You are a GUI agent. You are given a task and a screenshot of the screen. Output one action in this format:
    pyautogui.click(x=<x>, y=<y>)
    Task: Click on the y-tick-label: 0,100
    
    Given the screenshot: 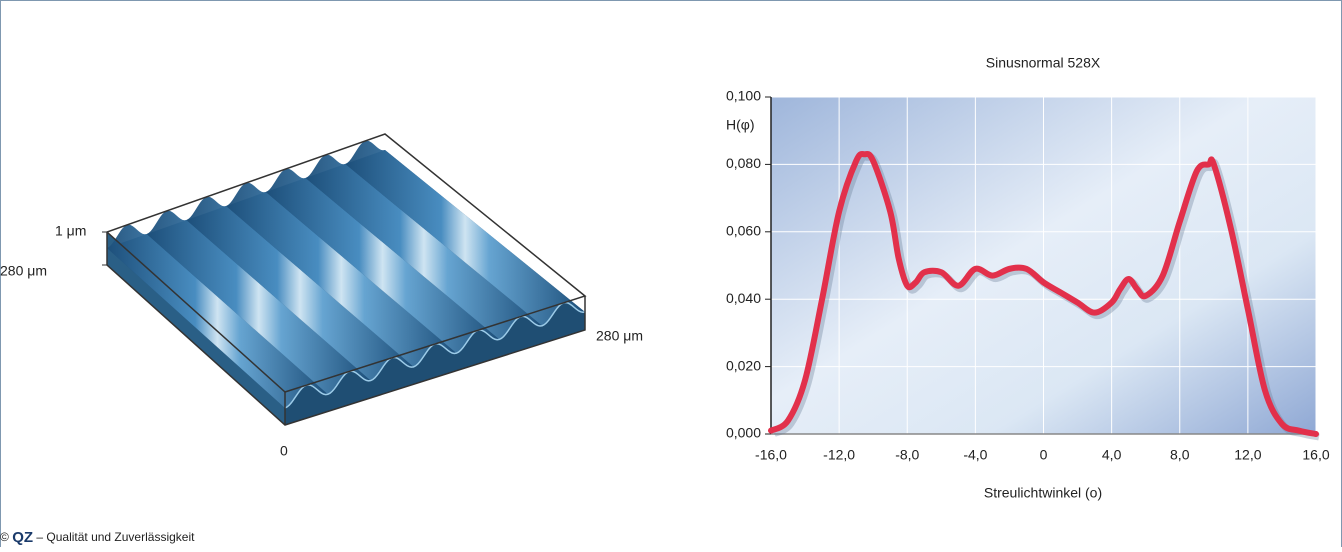 What is the action you would take?
    pyautogui.click(x=743, y=96)
    